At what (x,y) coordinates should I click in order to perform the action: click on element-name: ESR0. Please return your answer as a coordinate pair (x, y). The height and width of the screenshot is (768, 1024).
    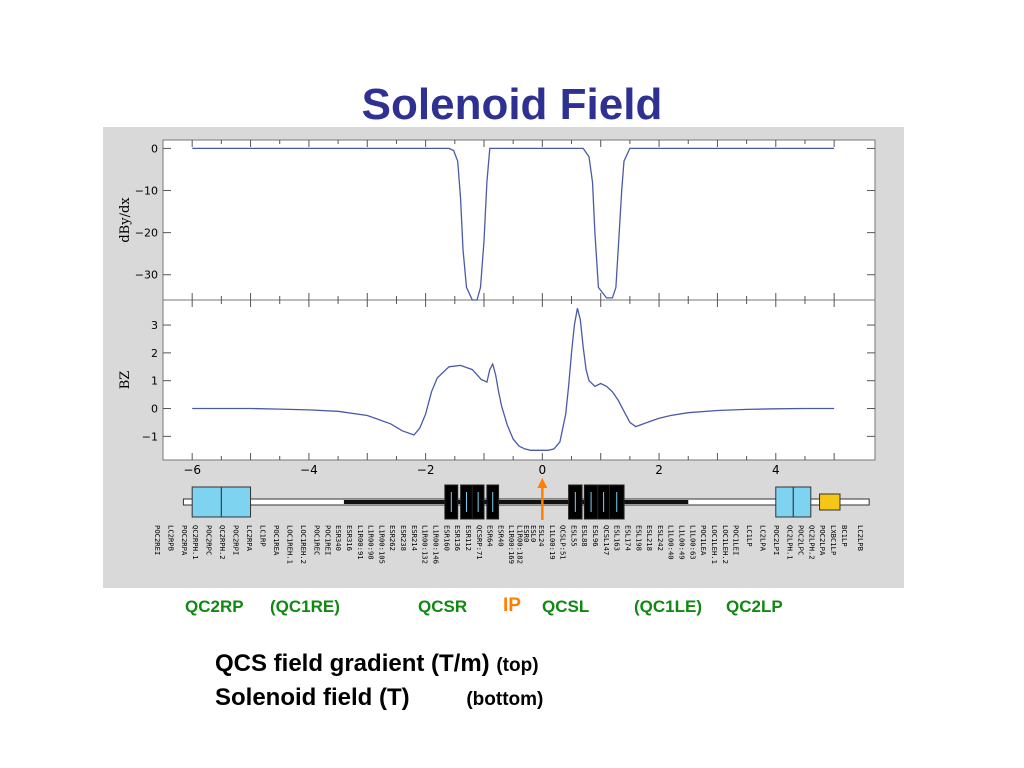
    Looking at the image, I should click on (526, 533).